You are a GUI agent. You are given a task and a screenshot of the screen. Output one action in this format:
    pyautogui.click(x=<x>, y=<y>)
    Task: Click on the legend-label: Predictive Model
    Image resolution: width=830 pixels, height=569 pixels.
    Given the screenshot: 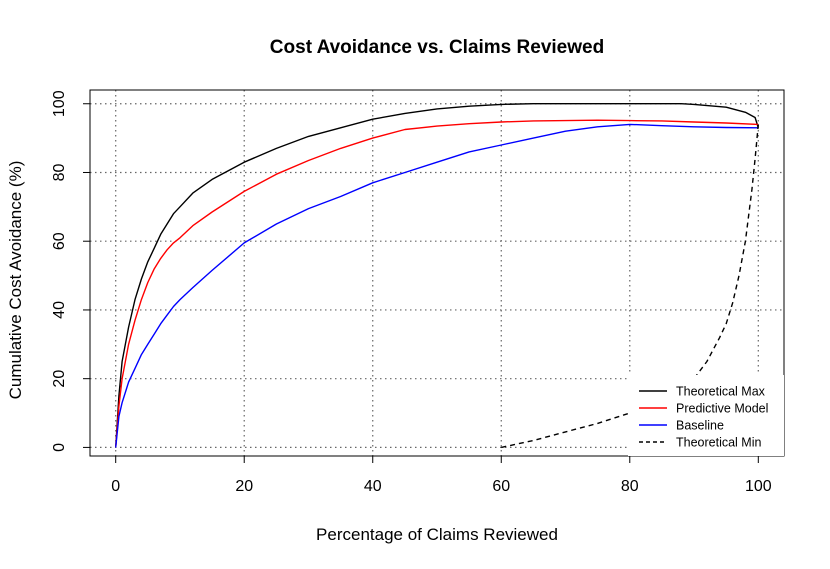 What is the action you would take?
    pyautogui.click(x=722, y=409)
    